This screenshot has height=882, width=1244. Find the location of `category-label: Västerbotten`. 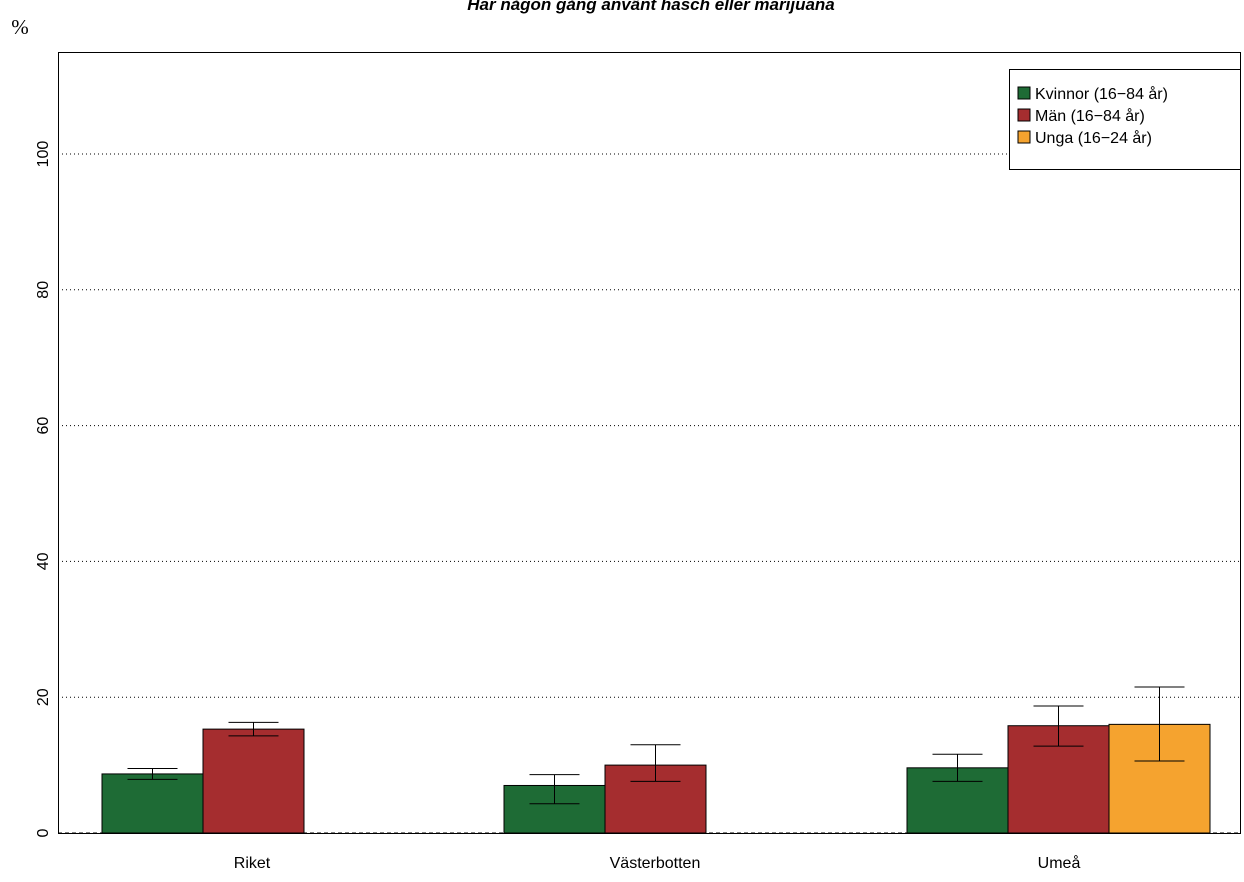

category-label: Västerbotten is located at coordinates (655, 863).